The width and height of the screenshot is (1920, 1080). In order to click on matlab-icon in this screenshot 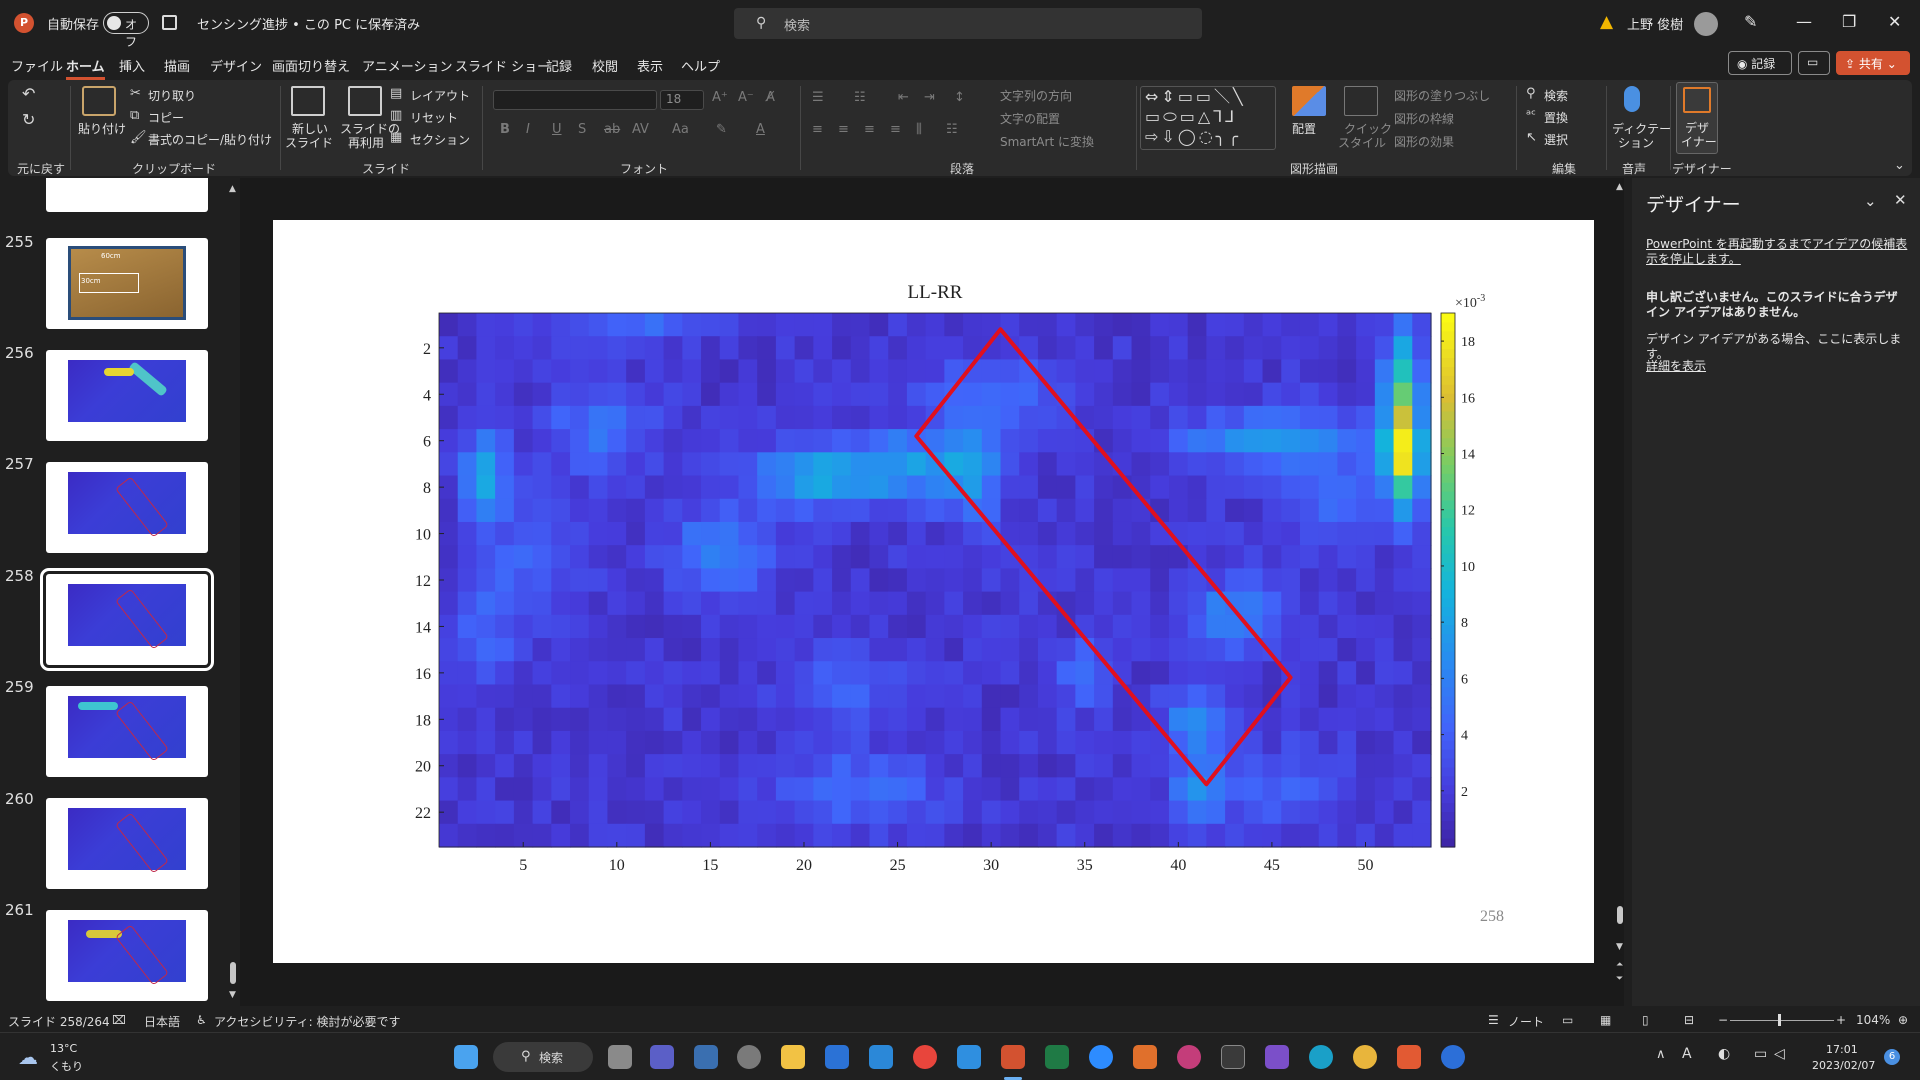, I will do `click(1145, 1057)`.